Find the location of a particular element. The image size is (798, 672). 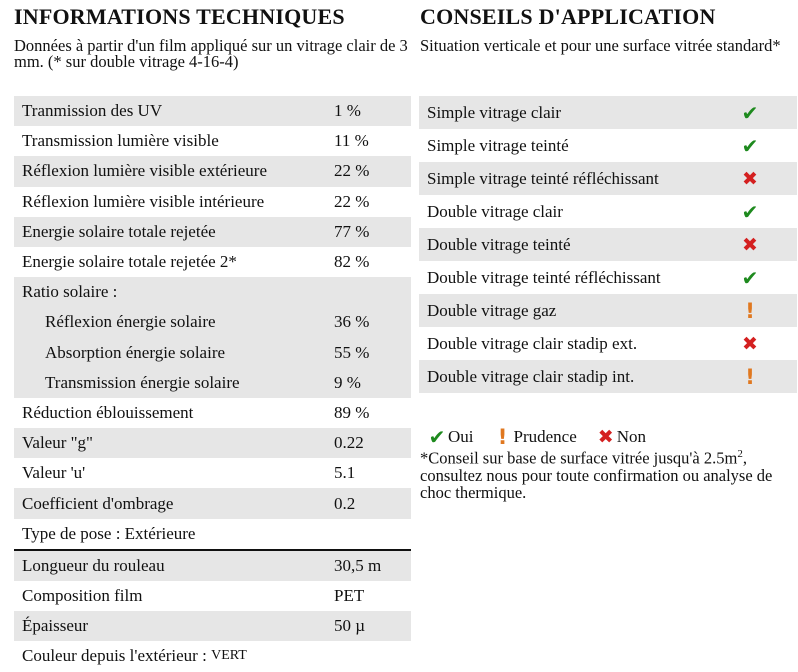

spec-label: Longueur du rouleau is located at coordinates (93, 565).